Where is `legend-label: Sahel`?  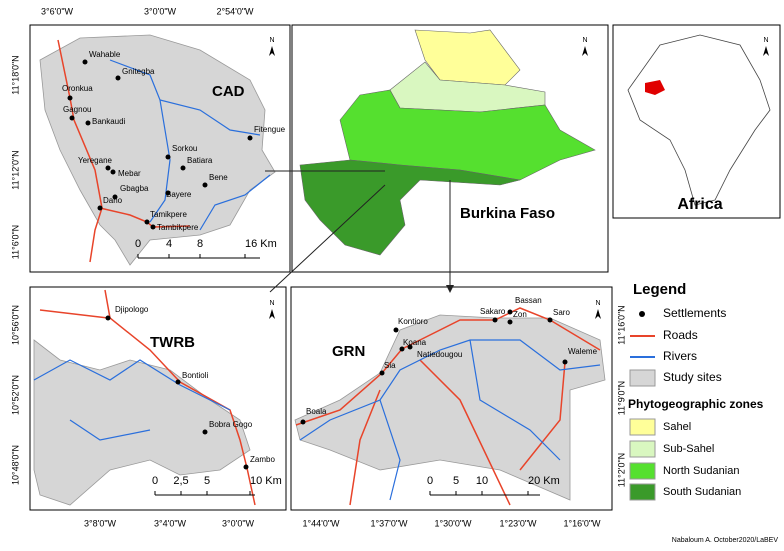
legend-label: Sahel is located at coordinates (677, 427).